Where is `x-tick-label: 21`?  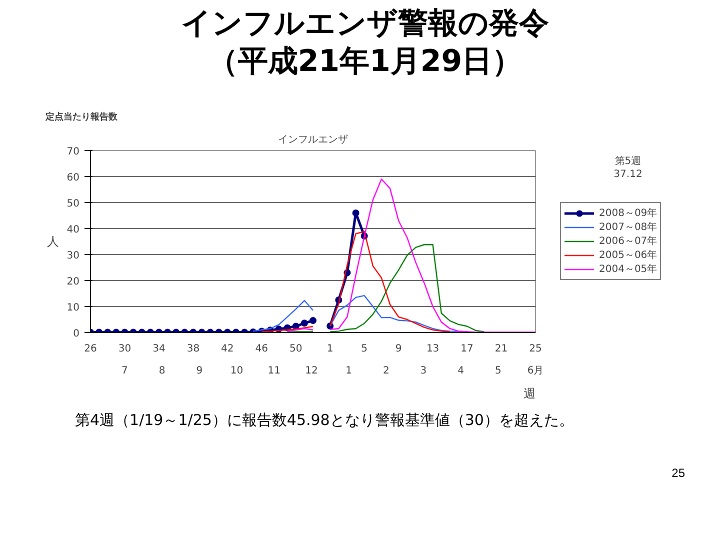
x-tick-label: 21 is located at coordinates (501, 349).